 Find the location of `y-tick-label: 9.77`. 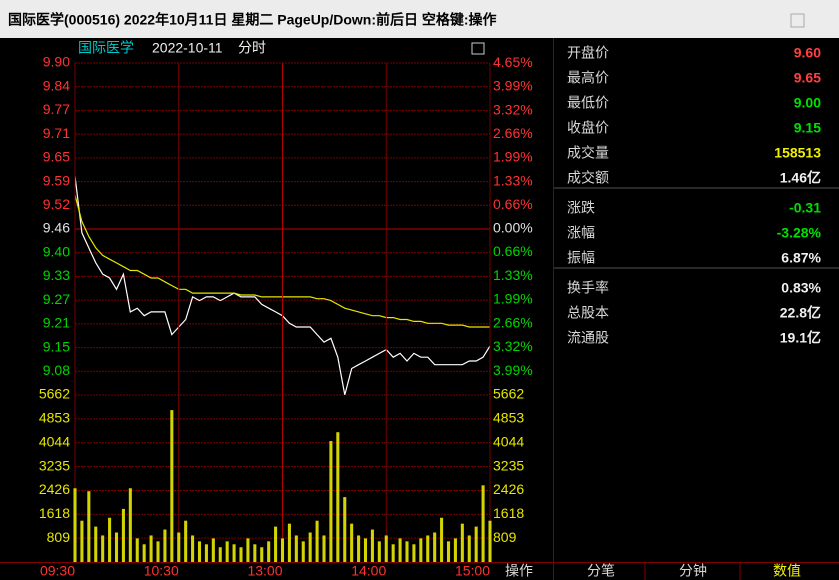

y-tick-label: 9.77 is located at coordinates (56, 109).